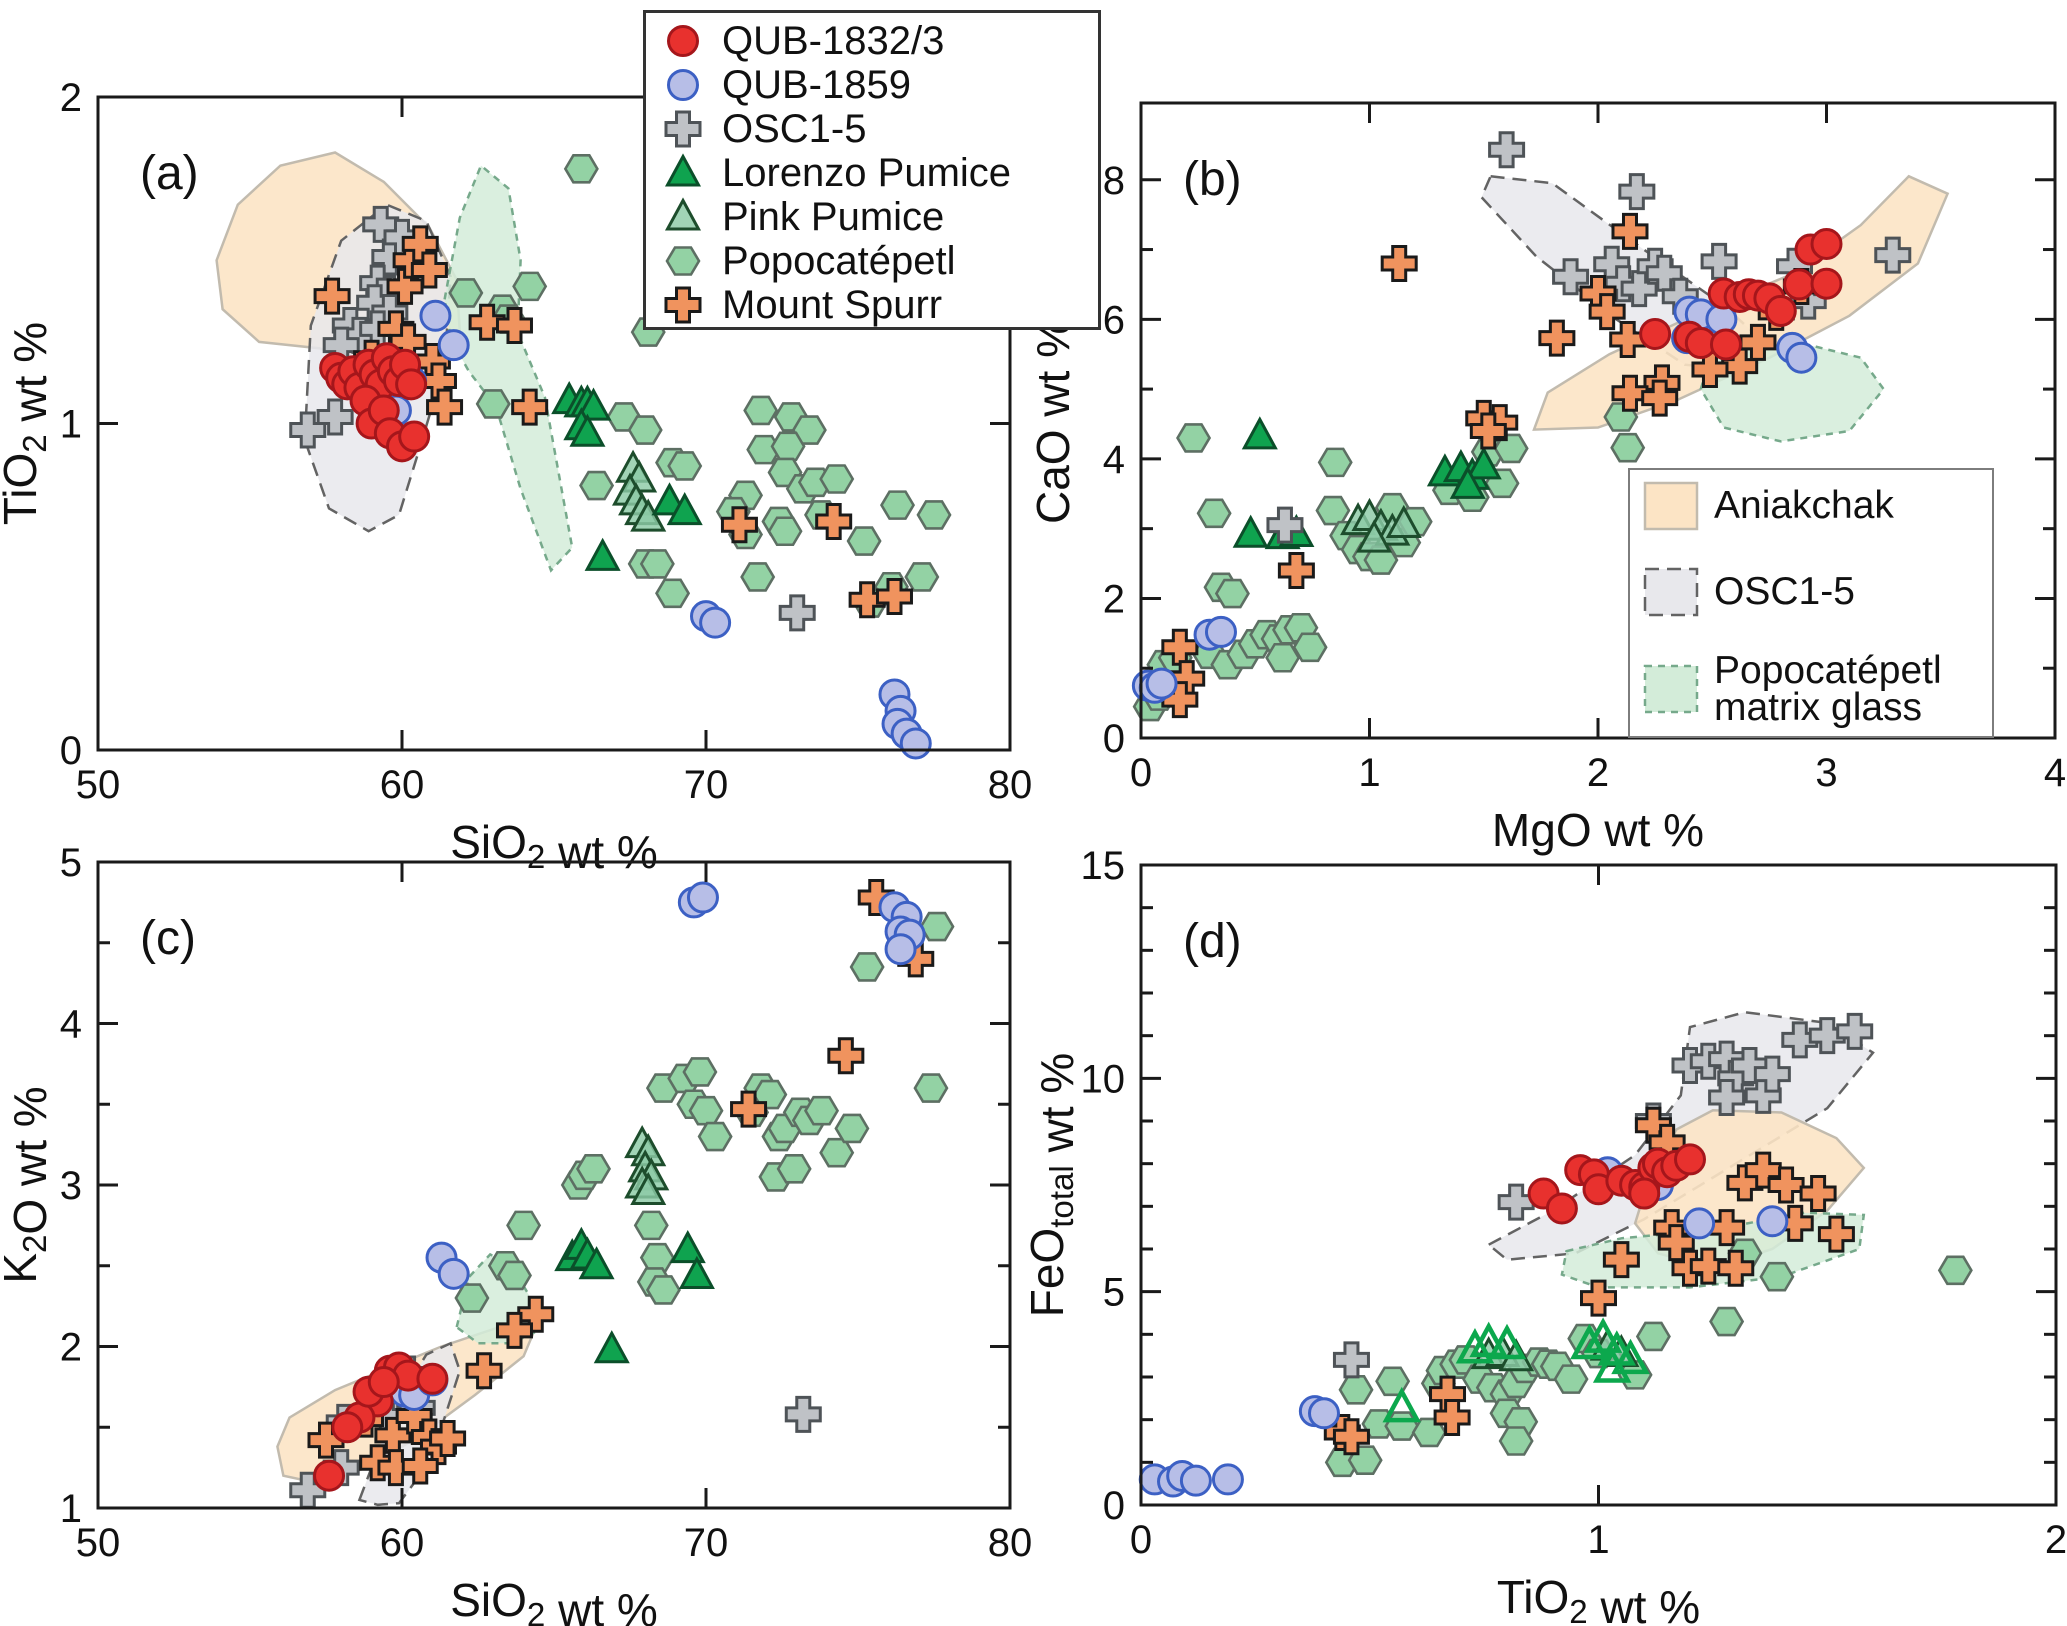 This screenshot has width=2067, height=1626. What do you see at coordinates (683, 85) in the screenshot?
I see `qub-1859-marker-icon` at bounding box center [683, 85].